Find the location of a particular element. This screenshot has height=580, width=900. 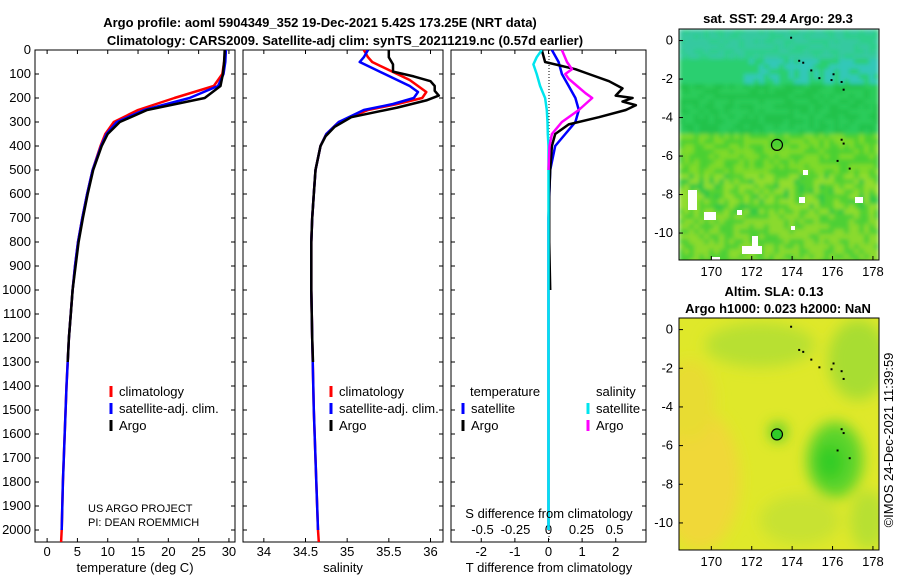

x-tick-label: 25 is located at coordinates (198, 551).